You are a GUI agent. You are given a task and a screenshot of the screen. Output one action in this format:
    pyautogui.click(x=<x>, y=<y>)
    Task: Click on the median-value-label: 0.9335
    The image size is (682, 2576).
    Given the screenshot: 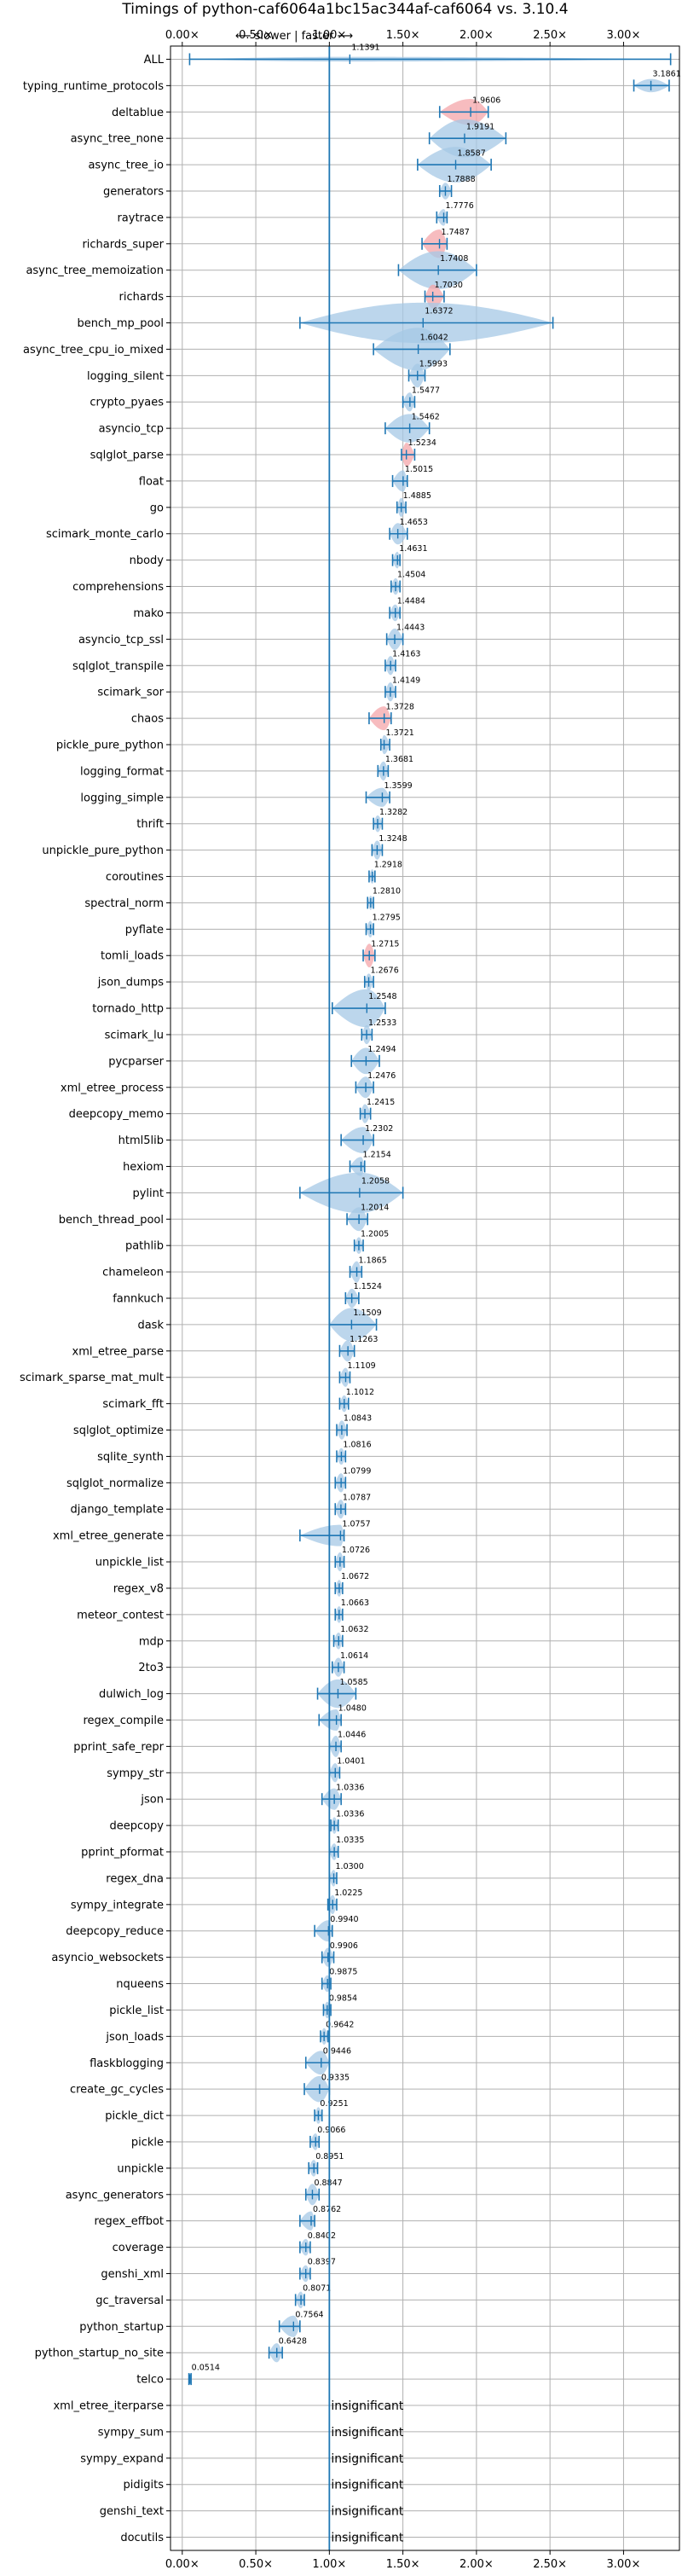 What is the action you would take?
    pyautogui.click(x=335, y=2077)
    